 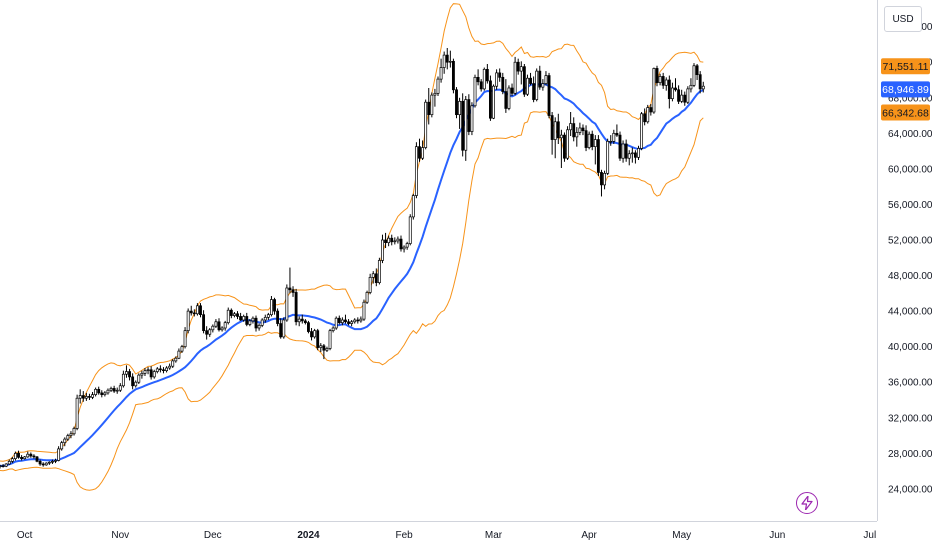 I want to click on time-axis: Oct Nov Dec 2024 Feb Mar Apr May Jun Jul, so click(x=446, y=535).